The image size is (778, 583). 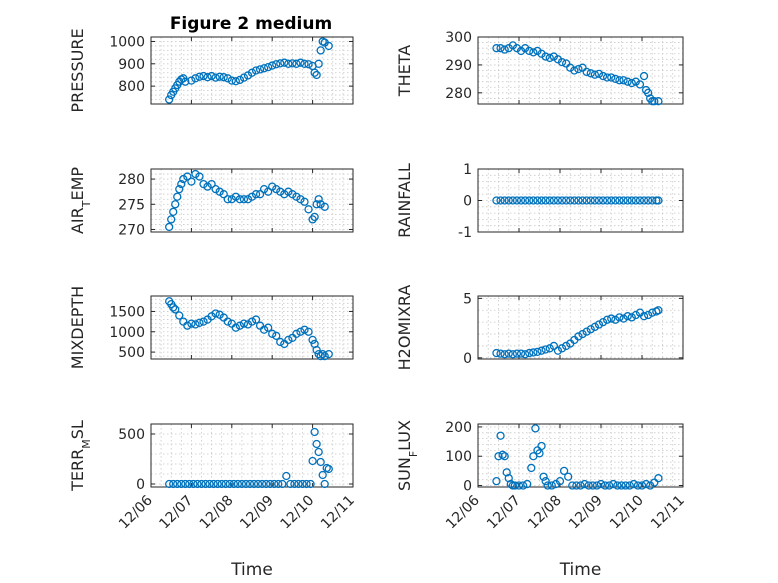 I want to click on y-tick-label: 800, so click(x=131, y=87).